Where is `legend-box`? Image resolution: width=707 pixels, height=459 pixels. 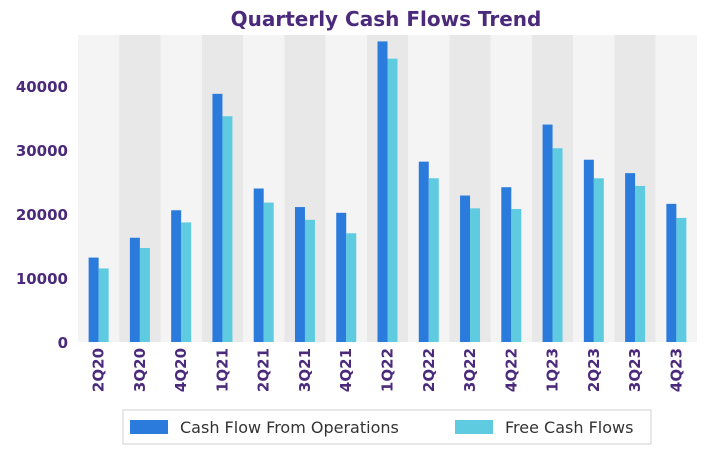
legend-box is located at coordinates (387, 427).